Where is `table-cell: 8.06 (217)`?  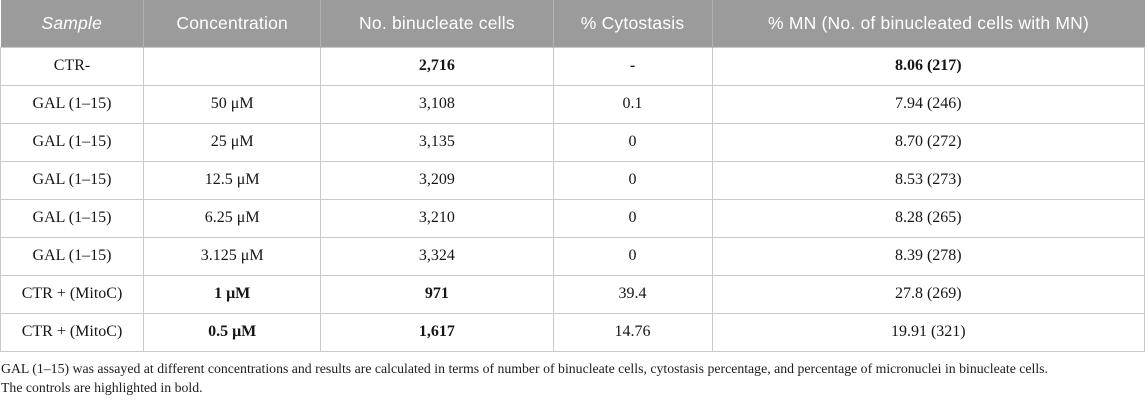 table-cell: 8.06 (217) is located at coordinates (928, 66).